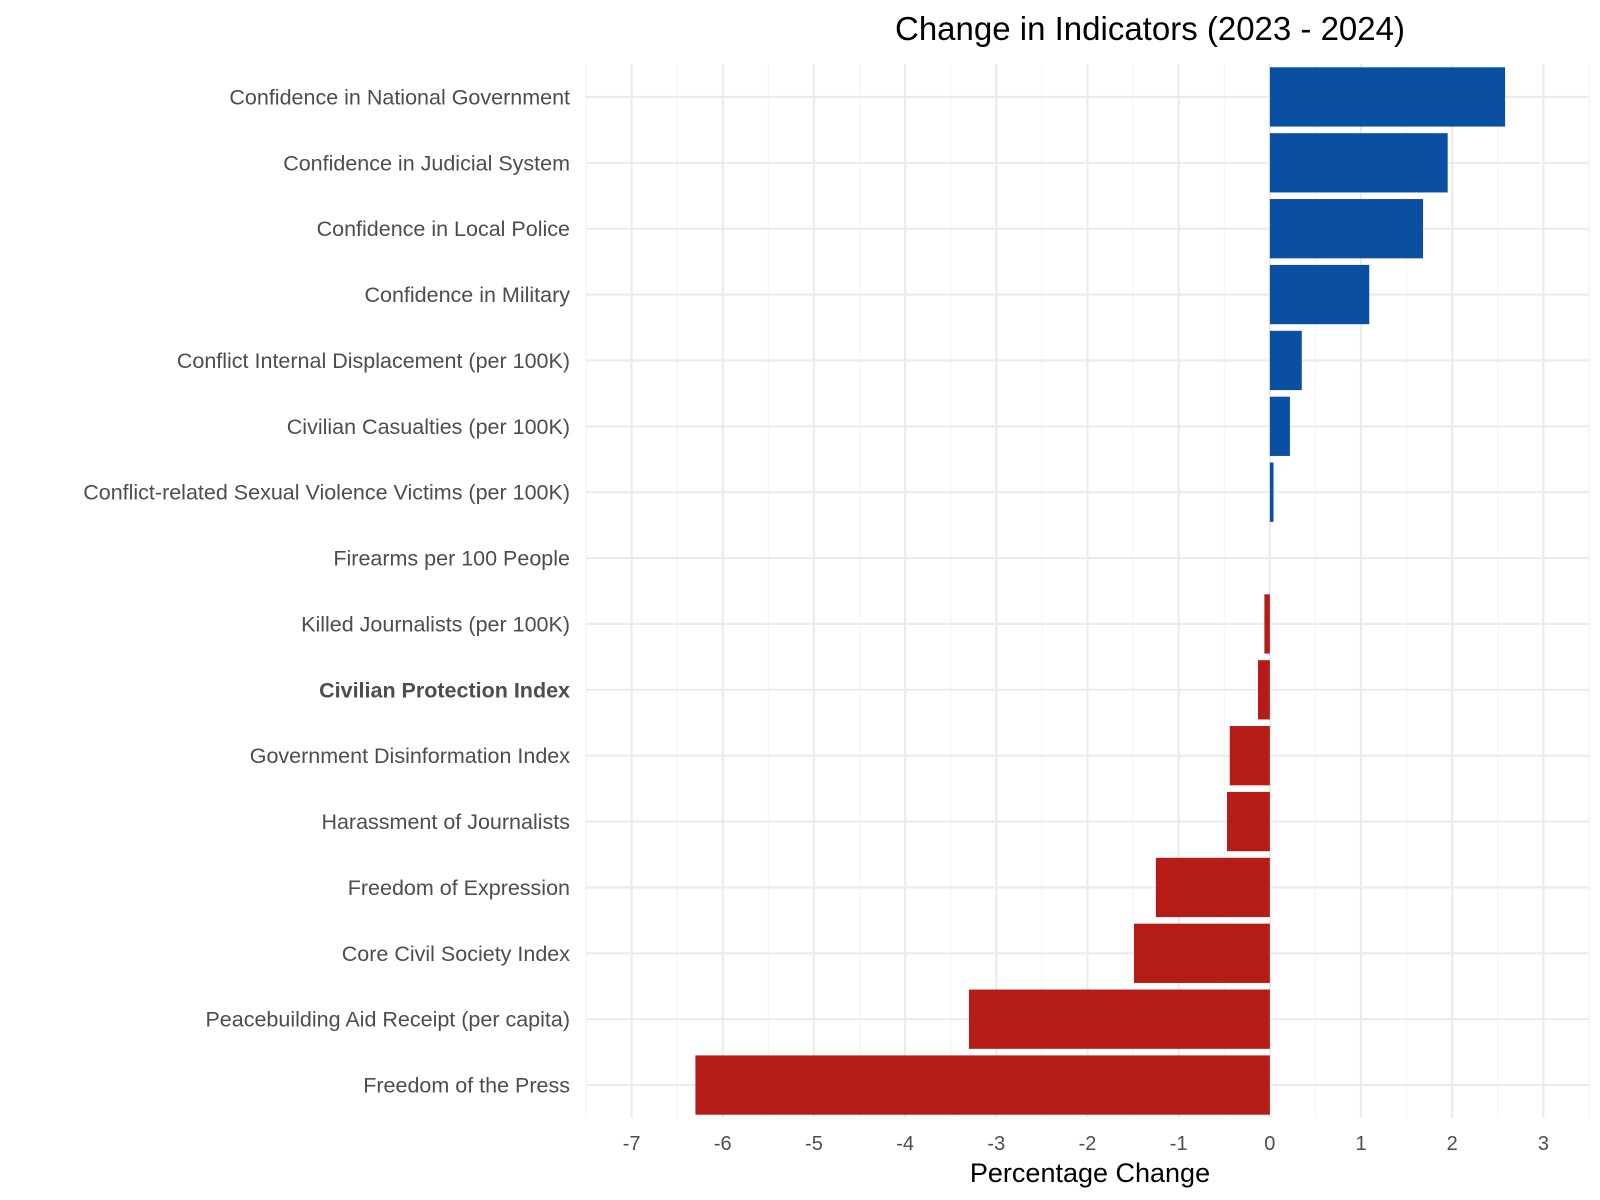  I want to click on x-tick-label: -2, so click(1088, 1144).